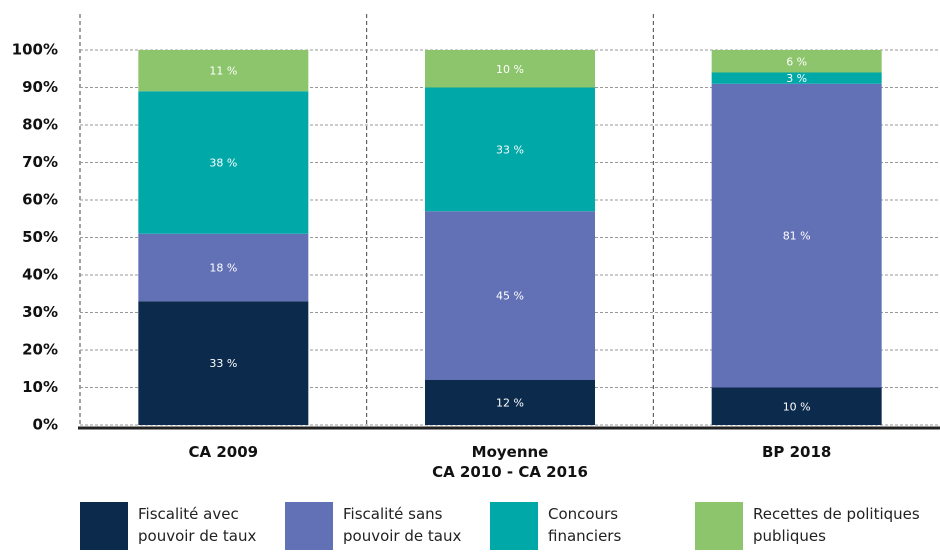 The height and width of the screenshot is (552, 940). What do you see at coordinates (510, 462) in the screenshot?
I see `x-tick-label: Moyenne CA 2010 - CA 2016` at bounding box center [510, 462].